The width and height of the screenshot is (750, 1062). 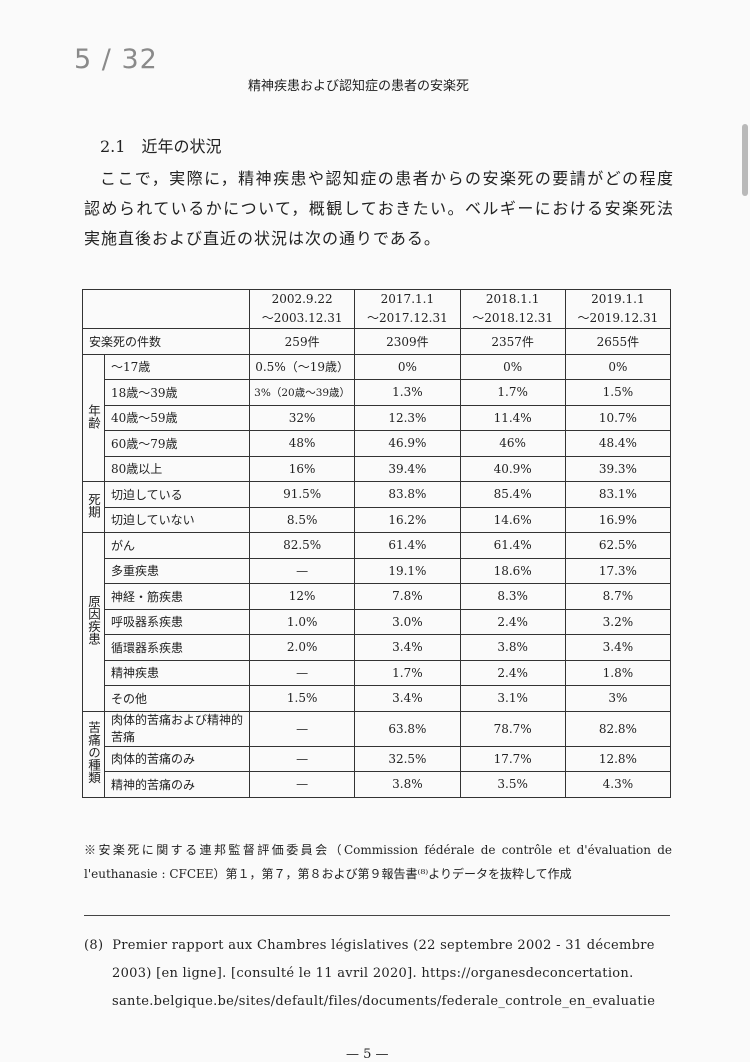 What do you see at coordinates (512, 468) in the screenshot?
I see `table-cell: 40.9%` at bounding box center [512, 468].